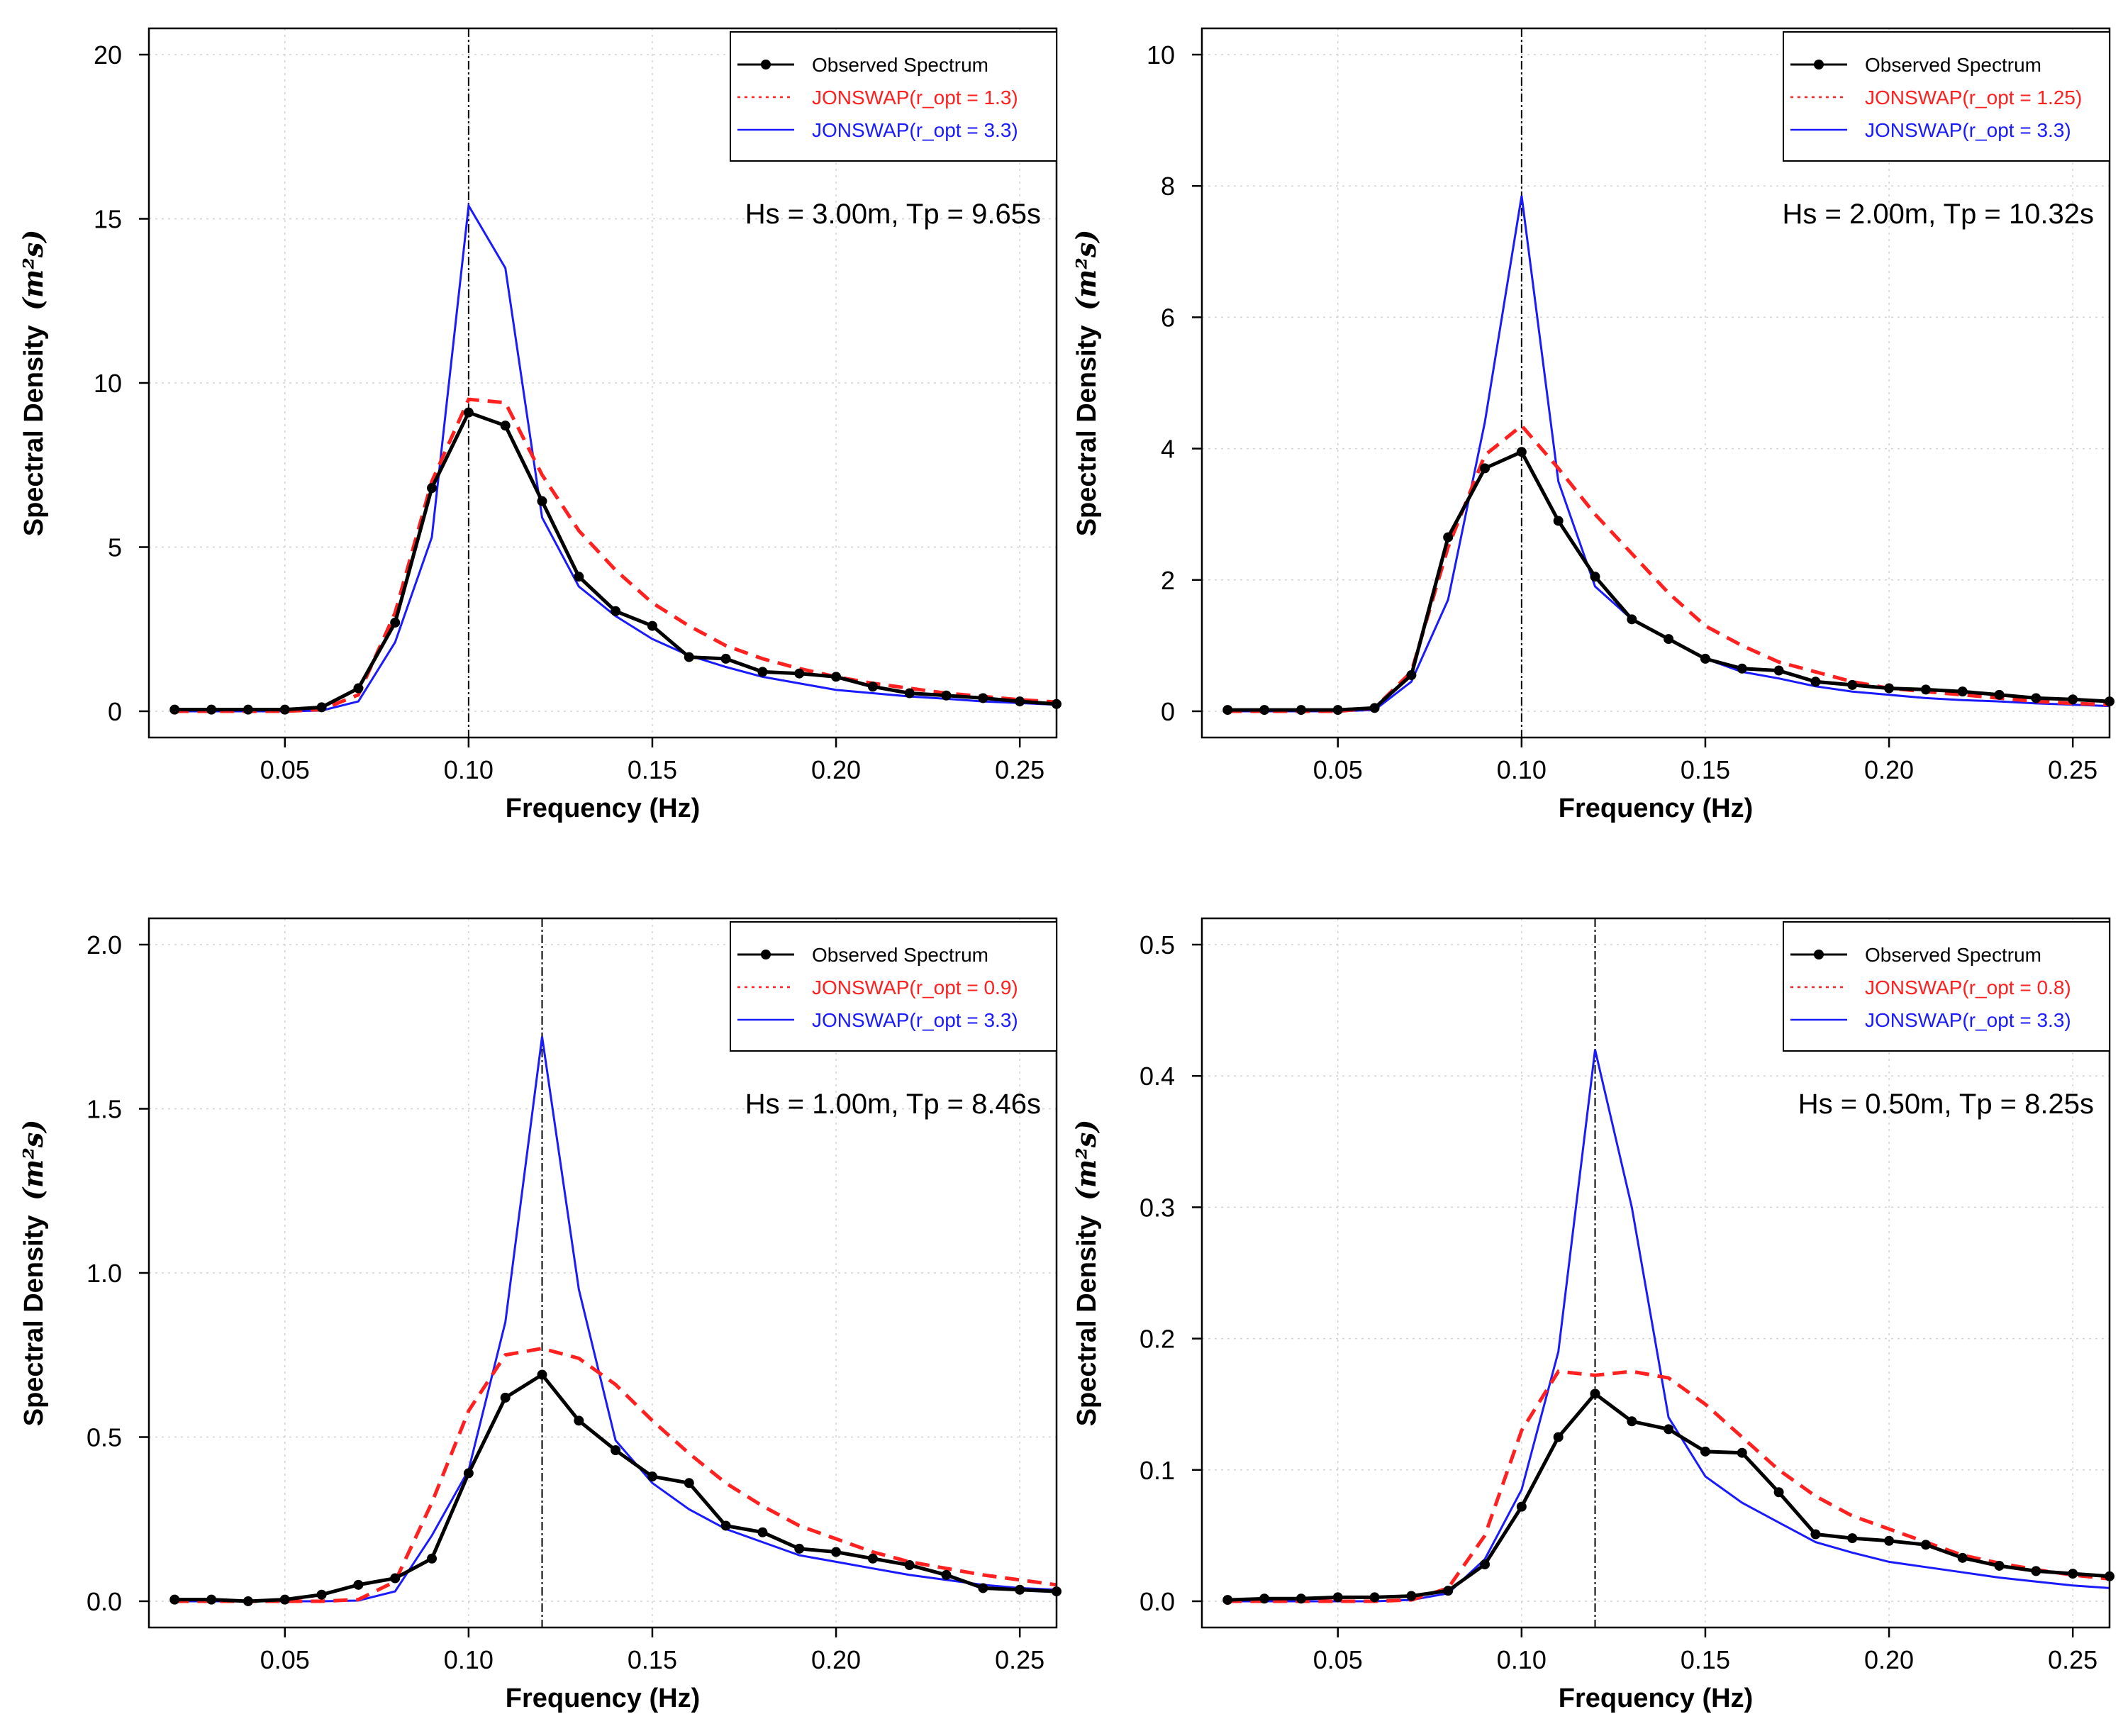  Describe the element at coordinates (1889, 769) in the screenshot. I see `x-tick-label-1-3: 0.20` at that location.